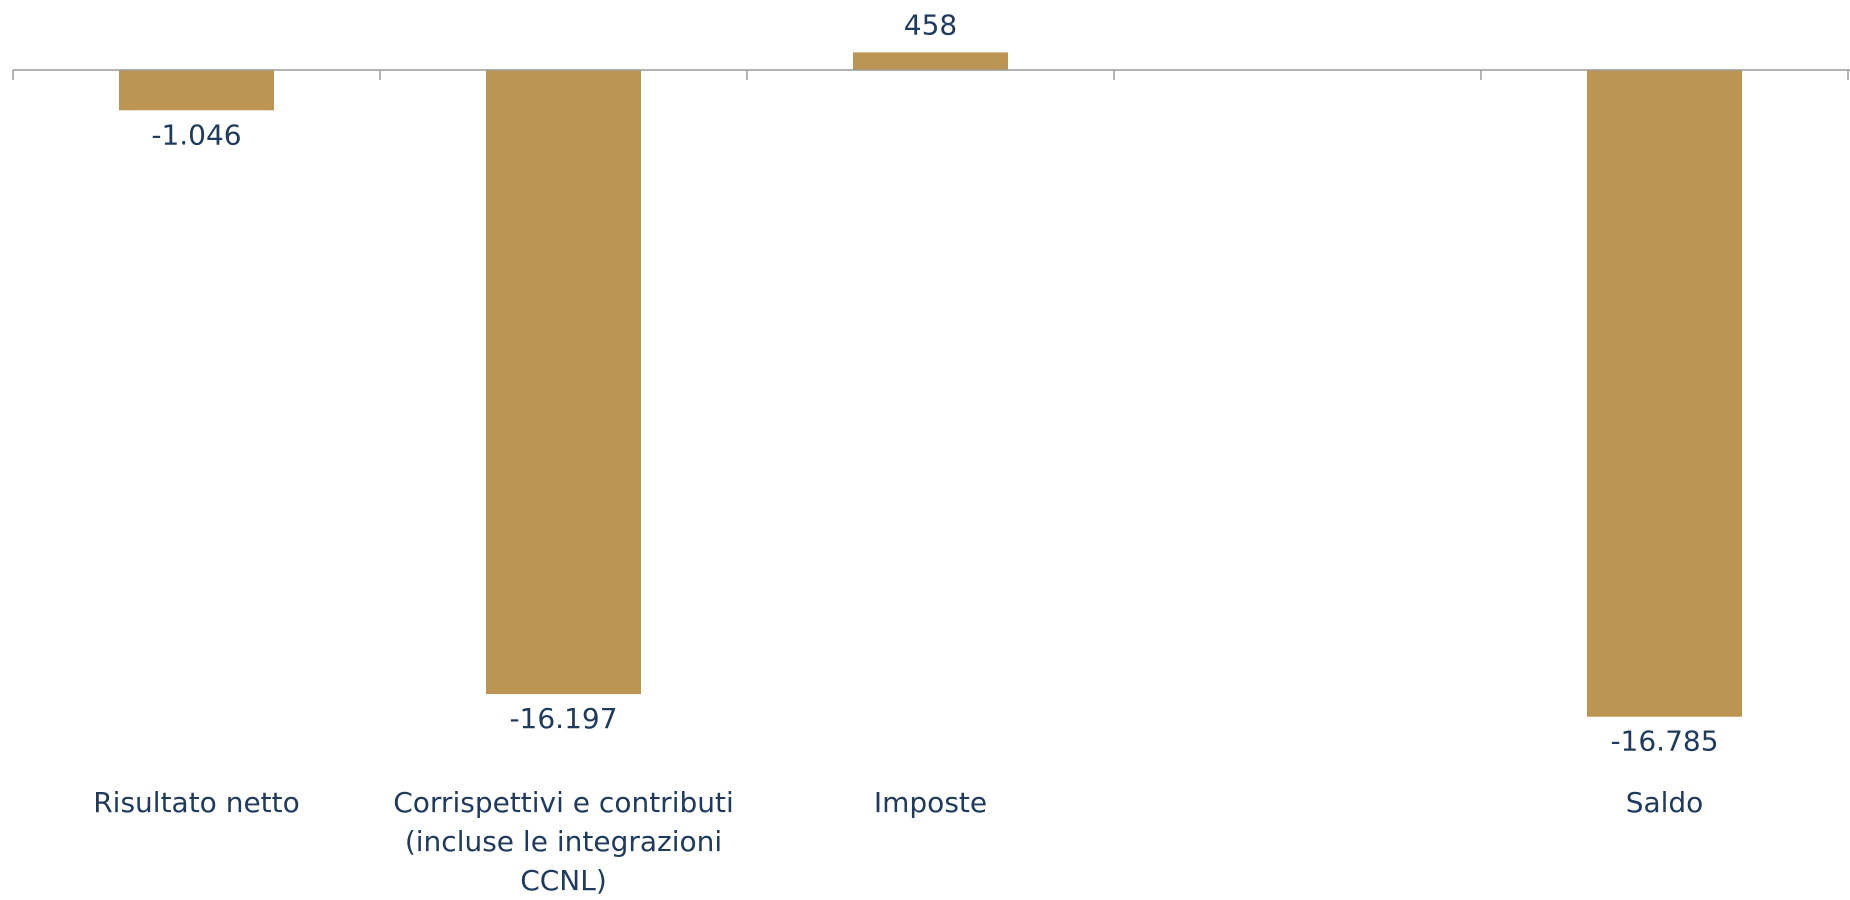 This screenshot has height=900, width=1850. I want to click on category-label: Risultato netto, so click(196, 802).